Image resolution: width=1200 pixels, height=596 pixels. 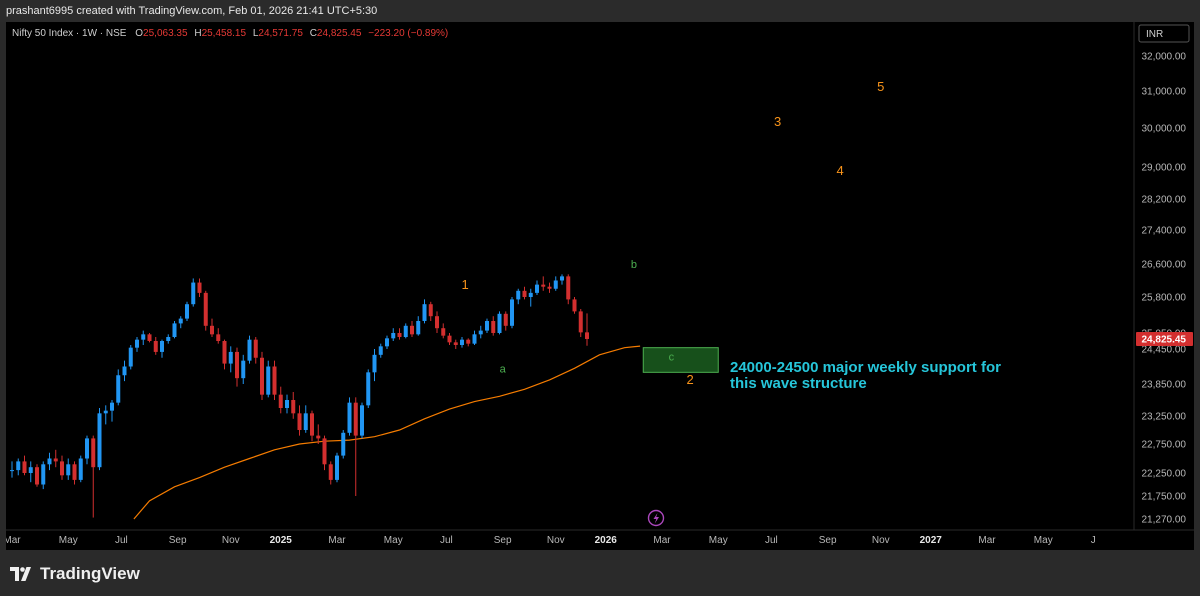 I want to click on price-tick-label: 22,250.00, so click(x=1164, y=474).